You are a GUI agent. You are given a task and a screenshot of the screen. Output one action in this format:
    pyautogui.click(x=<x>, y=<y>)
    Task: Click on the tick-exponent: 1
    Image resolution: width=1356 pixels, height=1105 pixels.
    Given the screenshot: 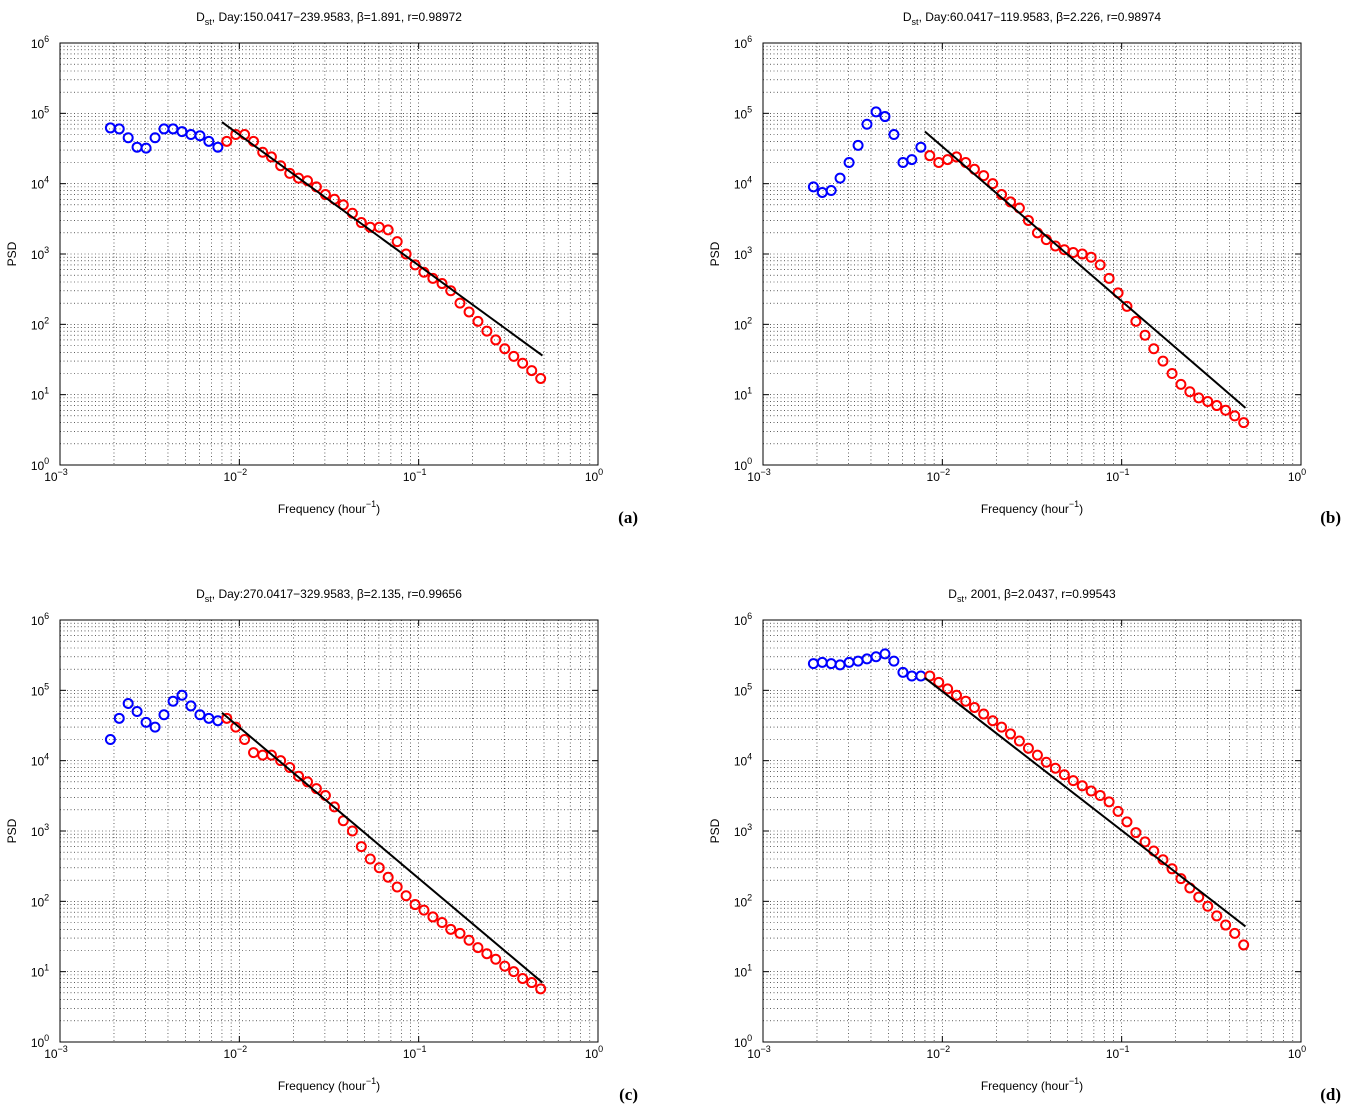 What is the action you would take?
    pyautogui.click(x=46, y=968)
    